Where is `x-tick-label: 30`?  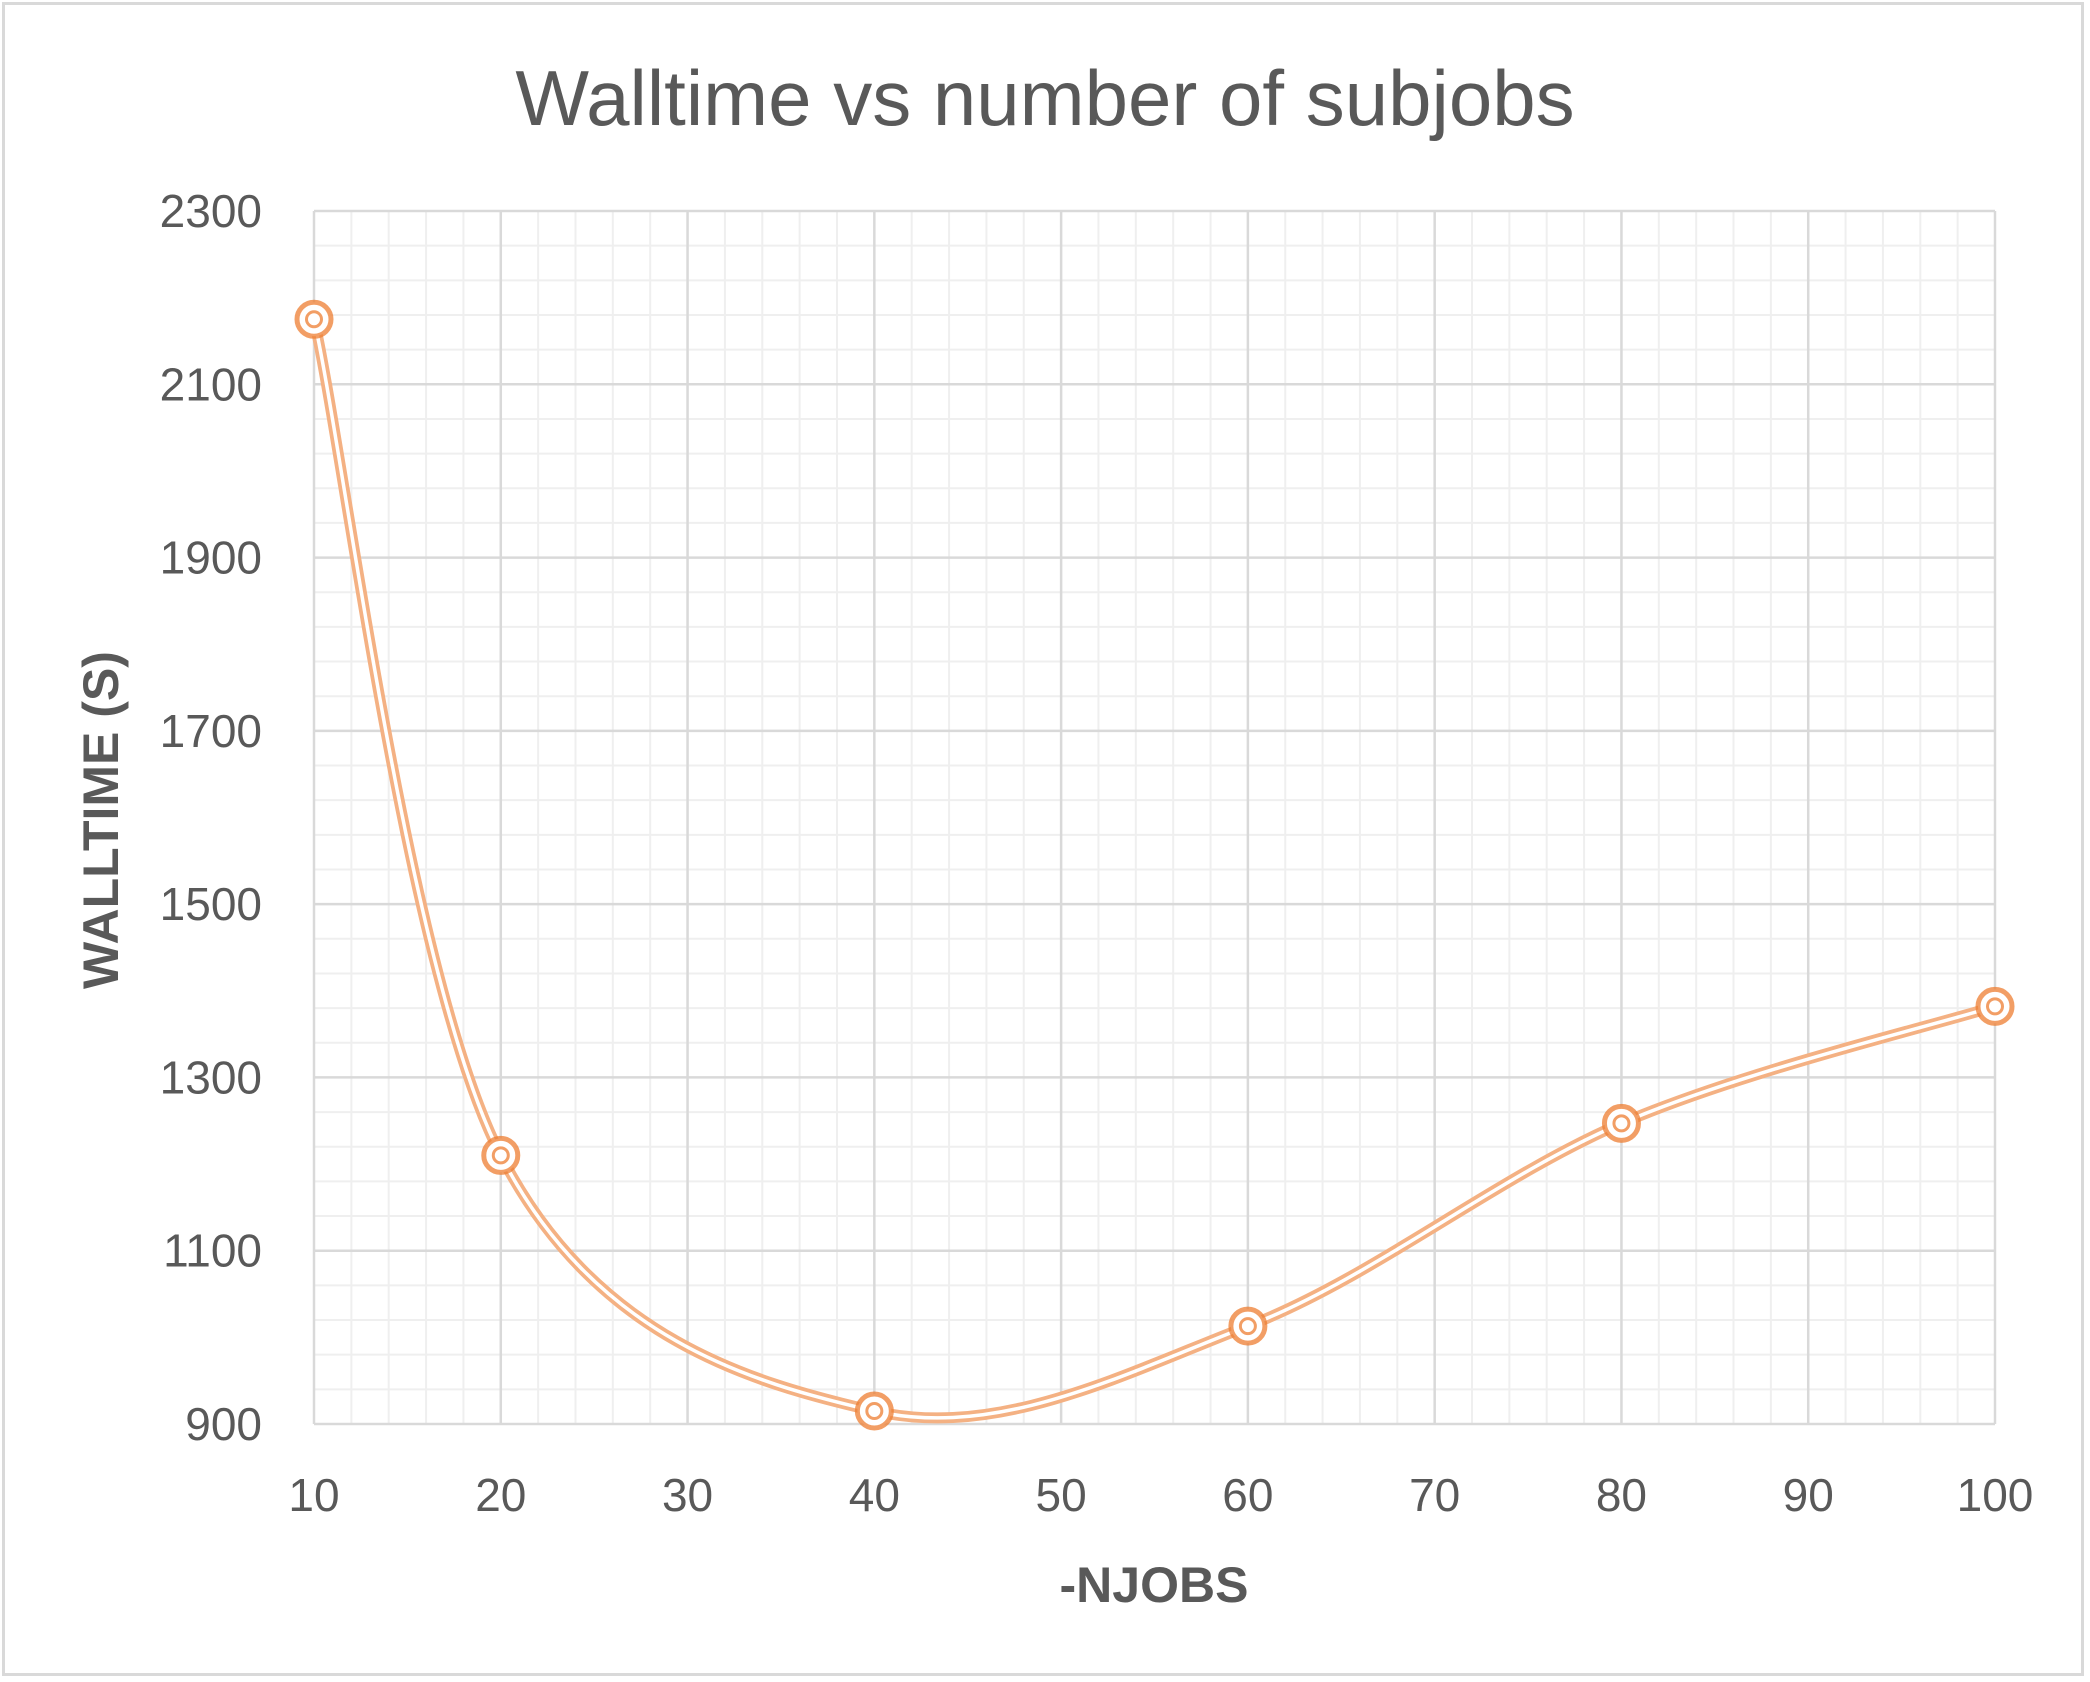 x-tick-label: 30 is located at coordinates (687, 1495).